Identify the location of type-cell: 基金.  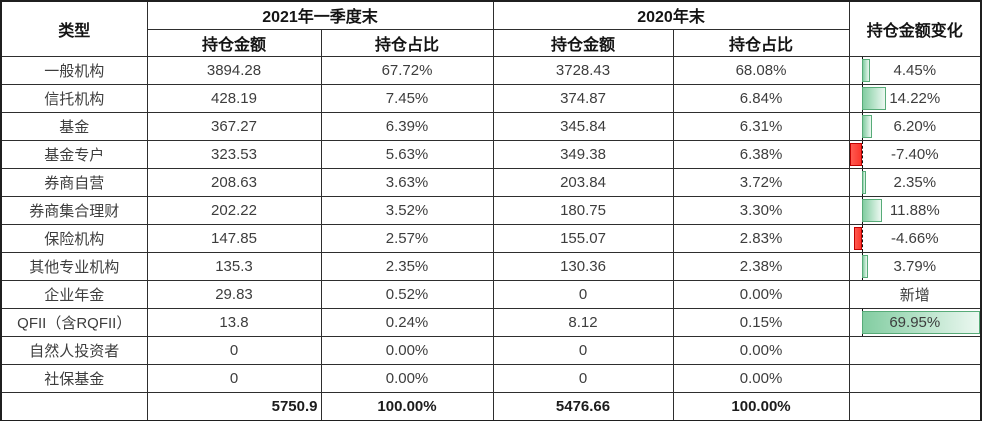
(74, 126).